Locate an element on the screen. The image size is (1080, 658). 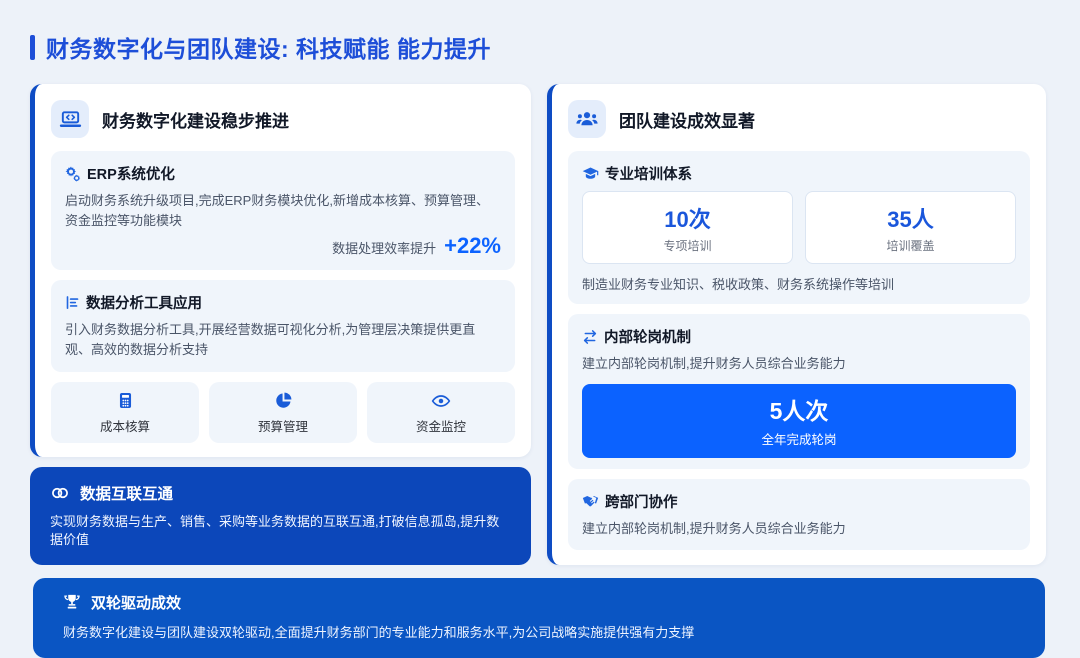
graduation-cap-icon is located at coordinates (590, 173).